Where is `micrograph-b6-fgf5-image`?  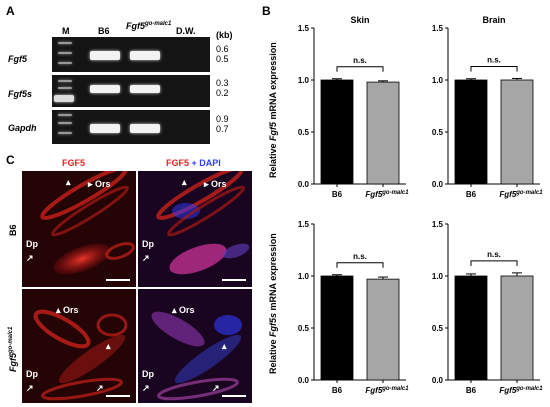
micrograph-b6-fgf5-image is located at coordinates (87, 223).